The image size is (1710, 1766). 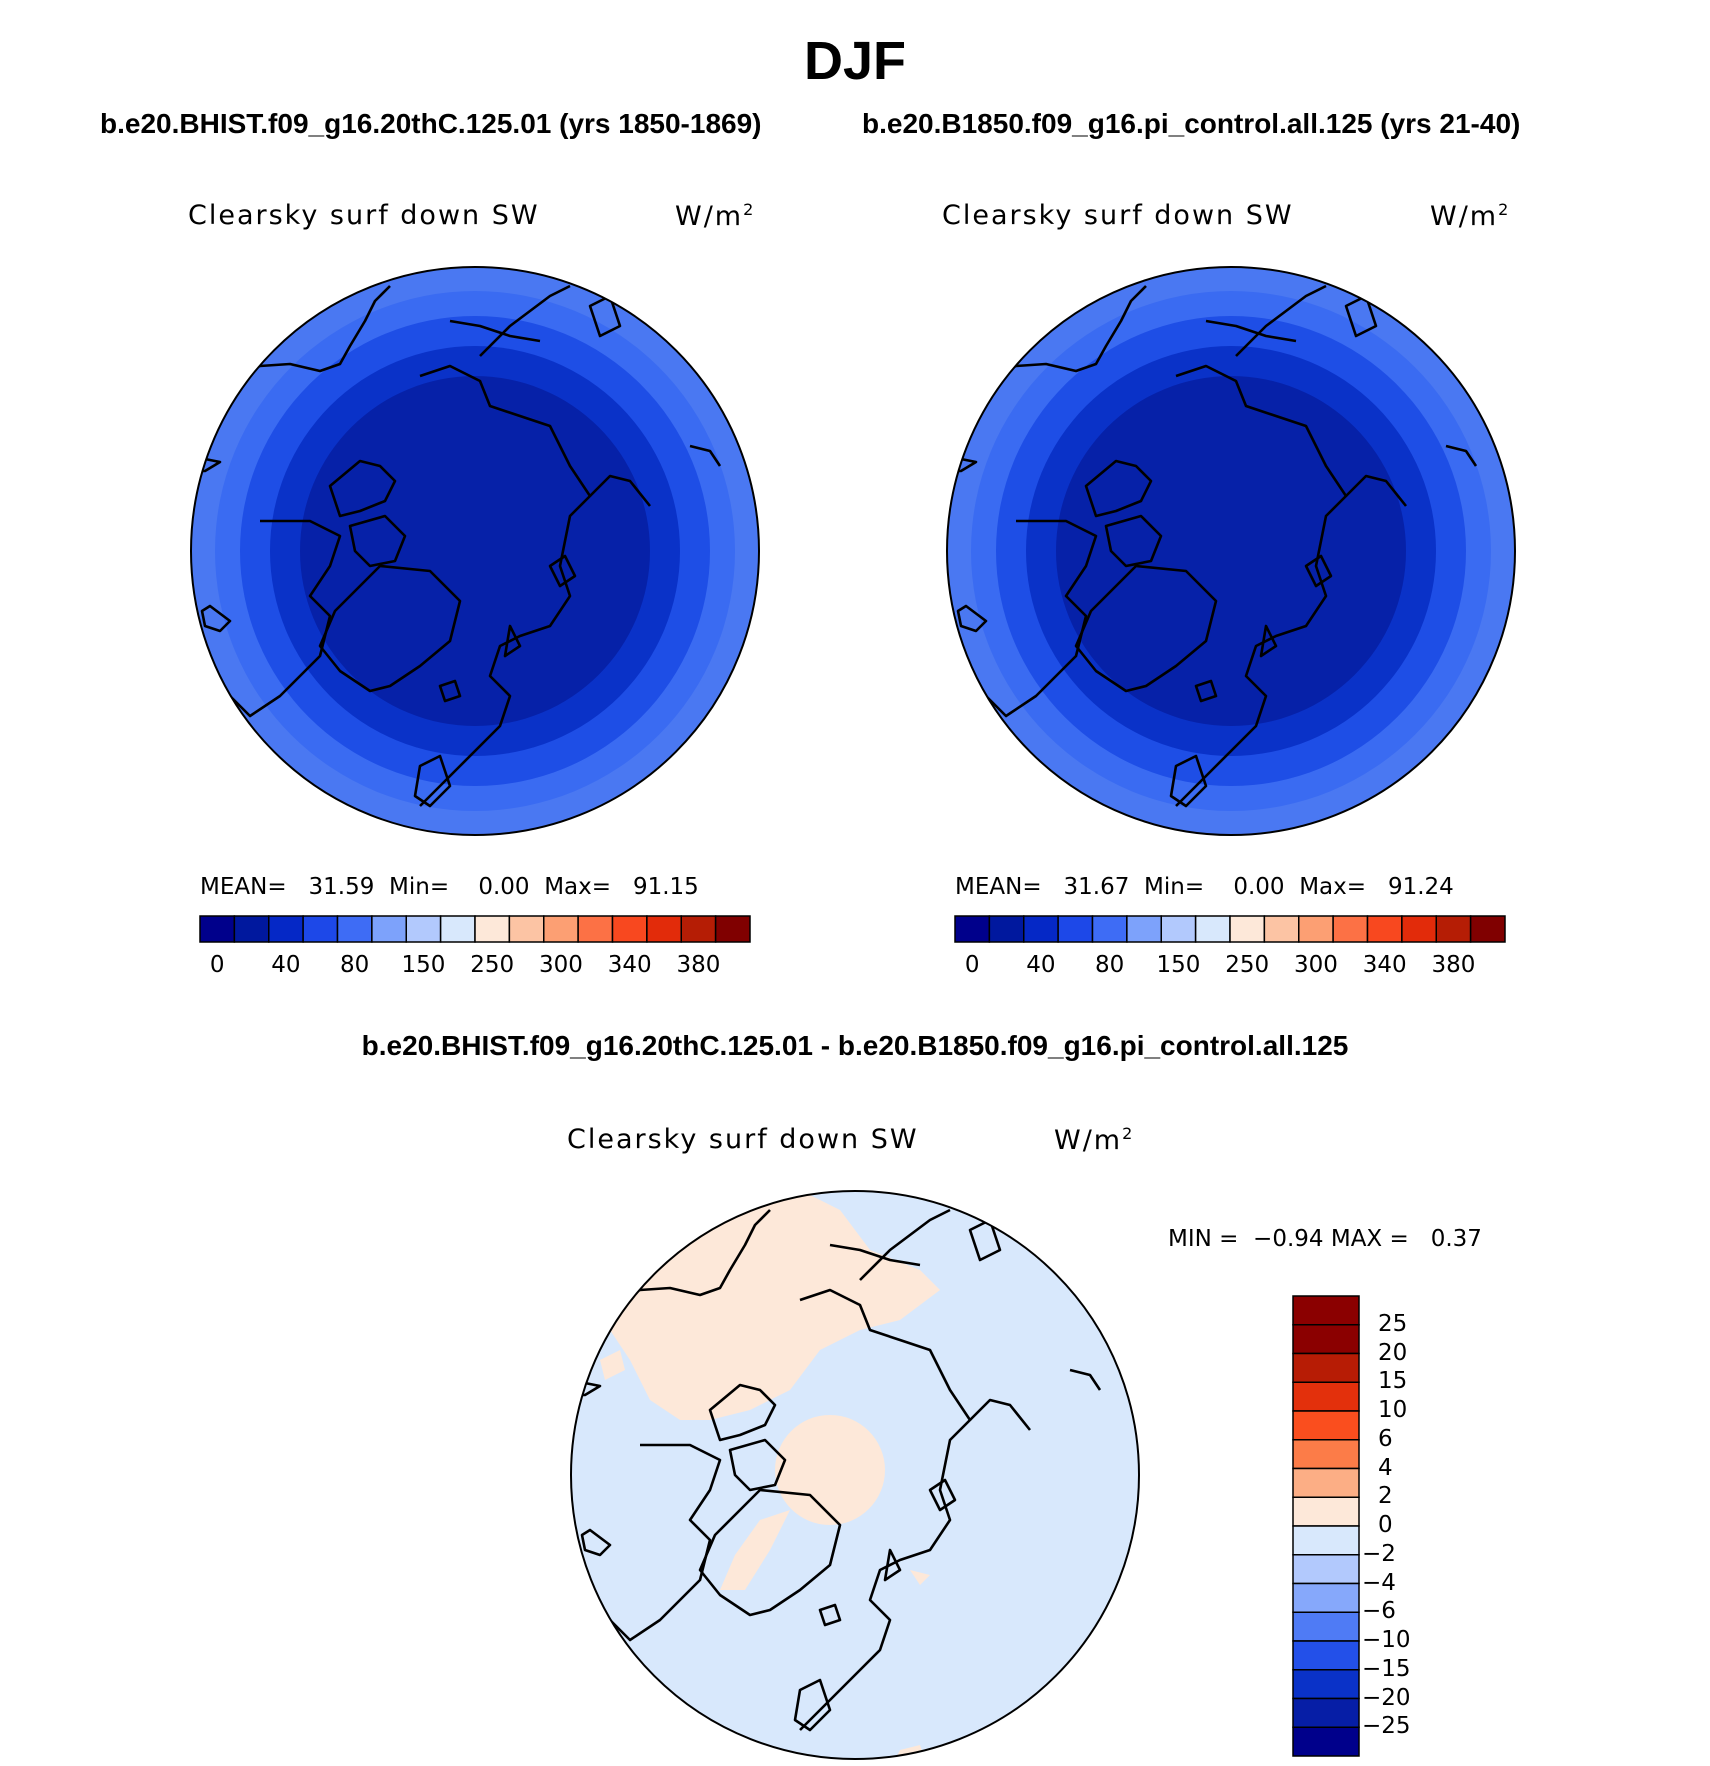 What do you see at coordinates (715, 216) in the screenshot?
I see `panel1-units-label: W/m2` at bounding box center [715, 216].